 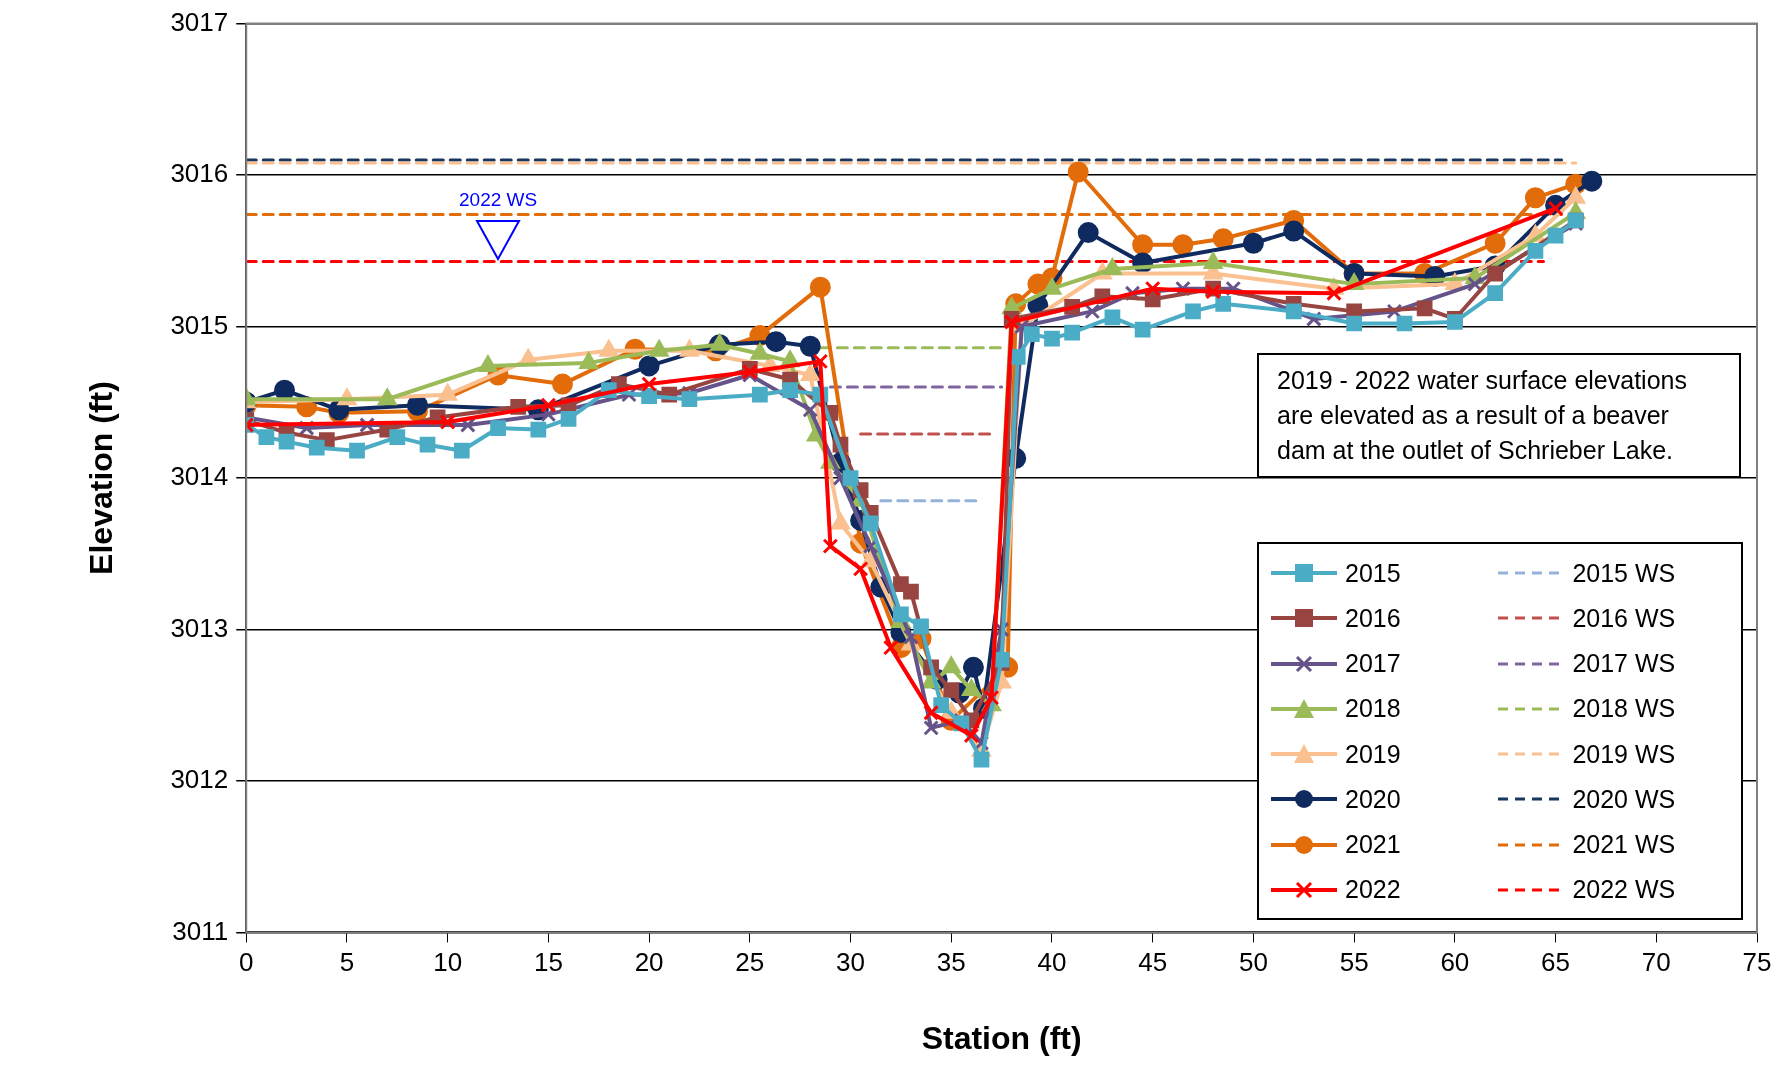 What do you see at coordinates (199, 627) in the screenshot?
I see `y-tick-label: 3013` at bounding box center [199, 627].